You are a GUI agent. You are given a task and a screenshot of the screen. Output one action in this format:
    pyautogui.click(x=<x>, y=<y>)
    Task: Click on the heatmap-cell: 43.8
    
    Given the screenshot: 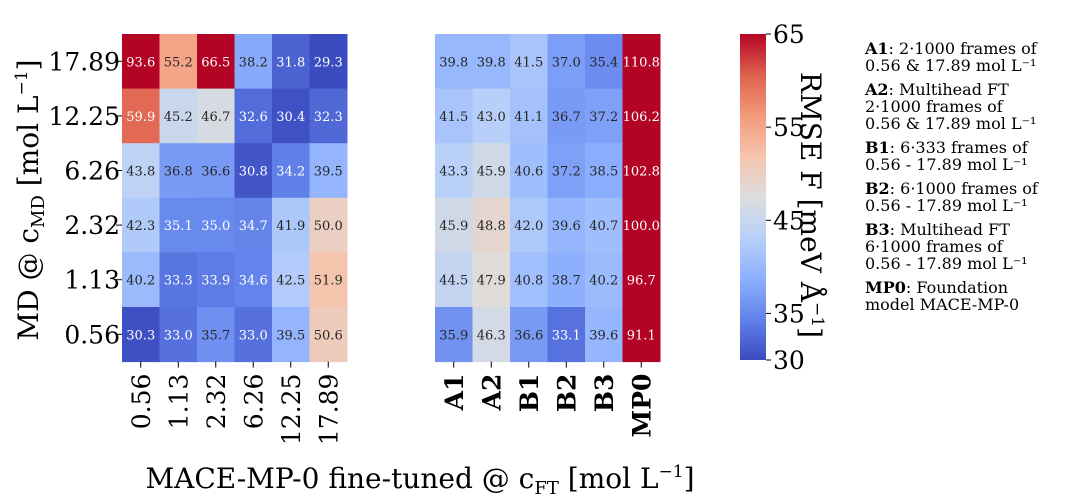 What is the action you would take?
    pyautogui.click(x=141, y=171)
    